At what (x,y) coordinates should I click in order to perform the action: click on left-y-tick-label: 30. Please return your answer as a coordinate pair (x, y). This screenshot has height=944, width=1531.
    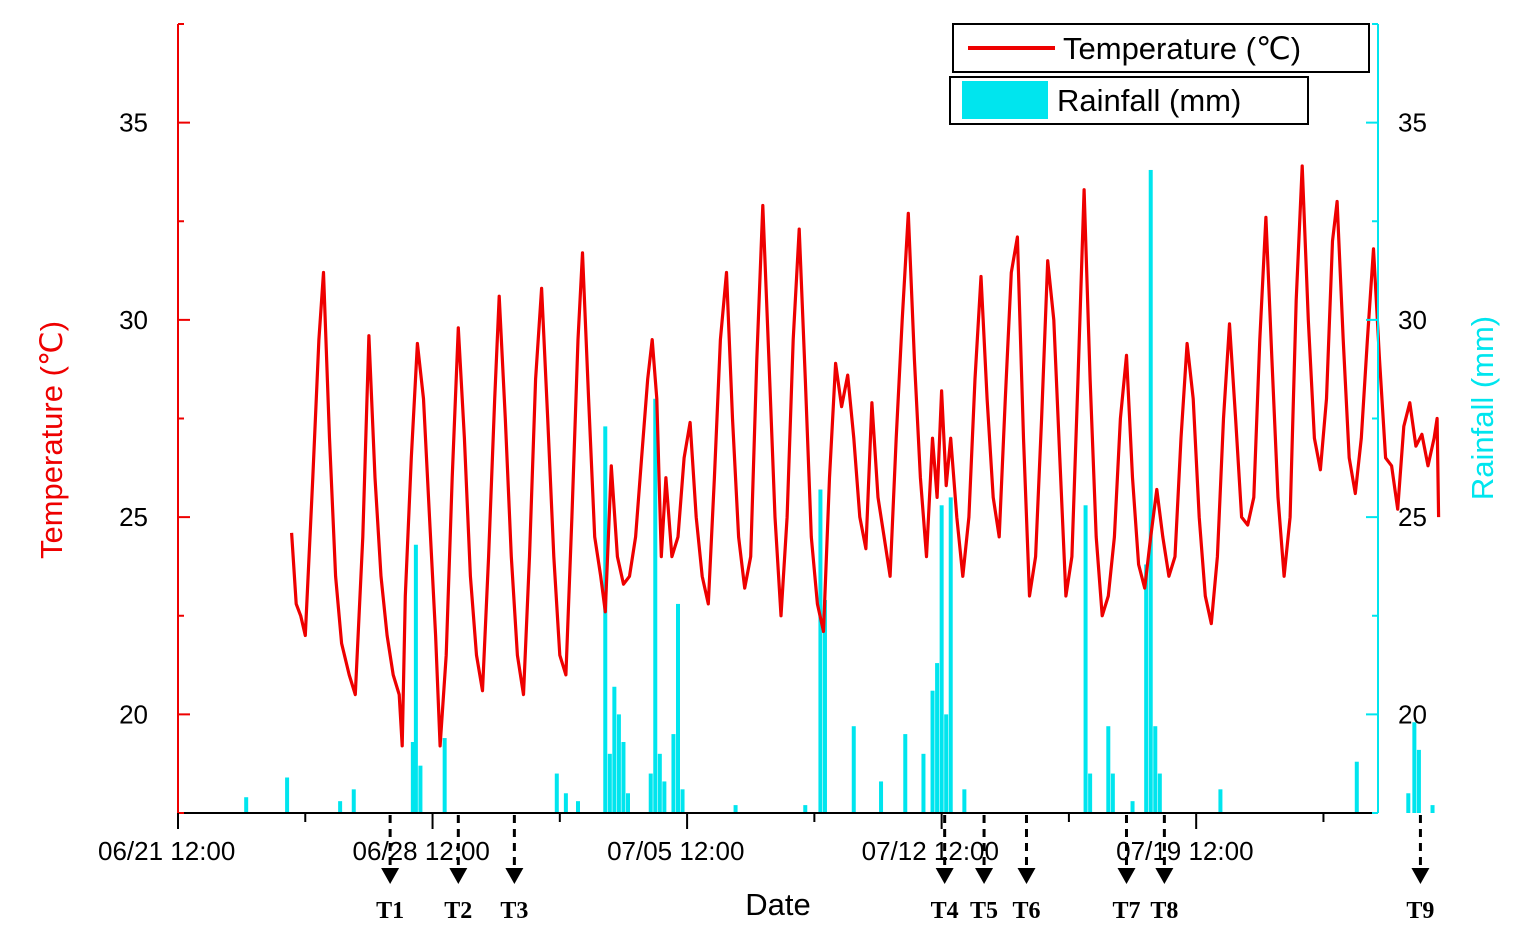
    Looking at the image, I should click on (133, 320).